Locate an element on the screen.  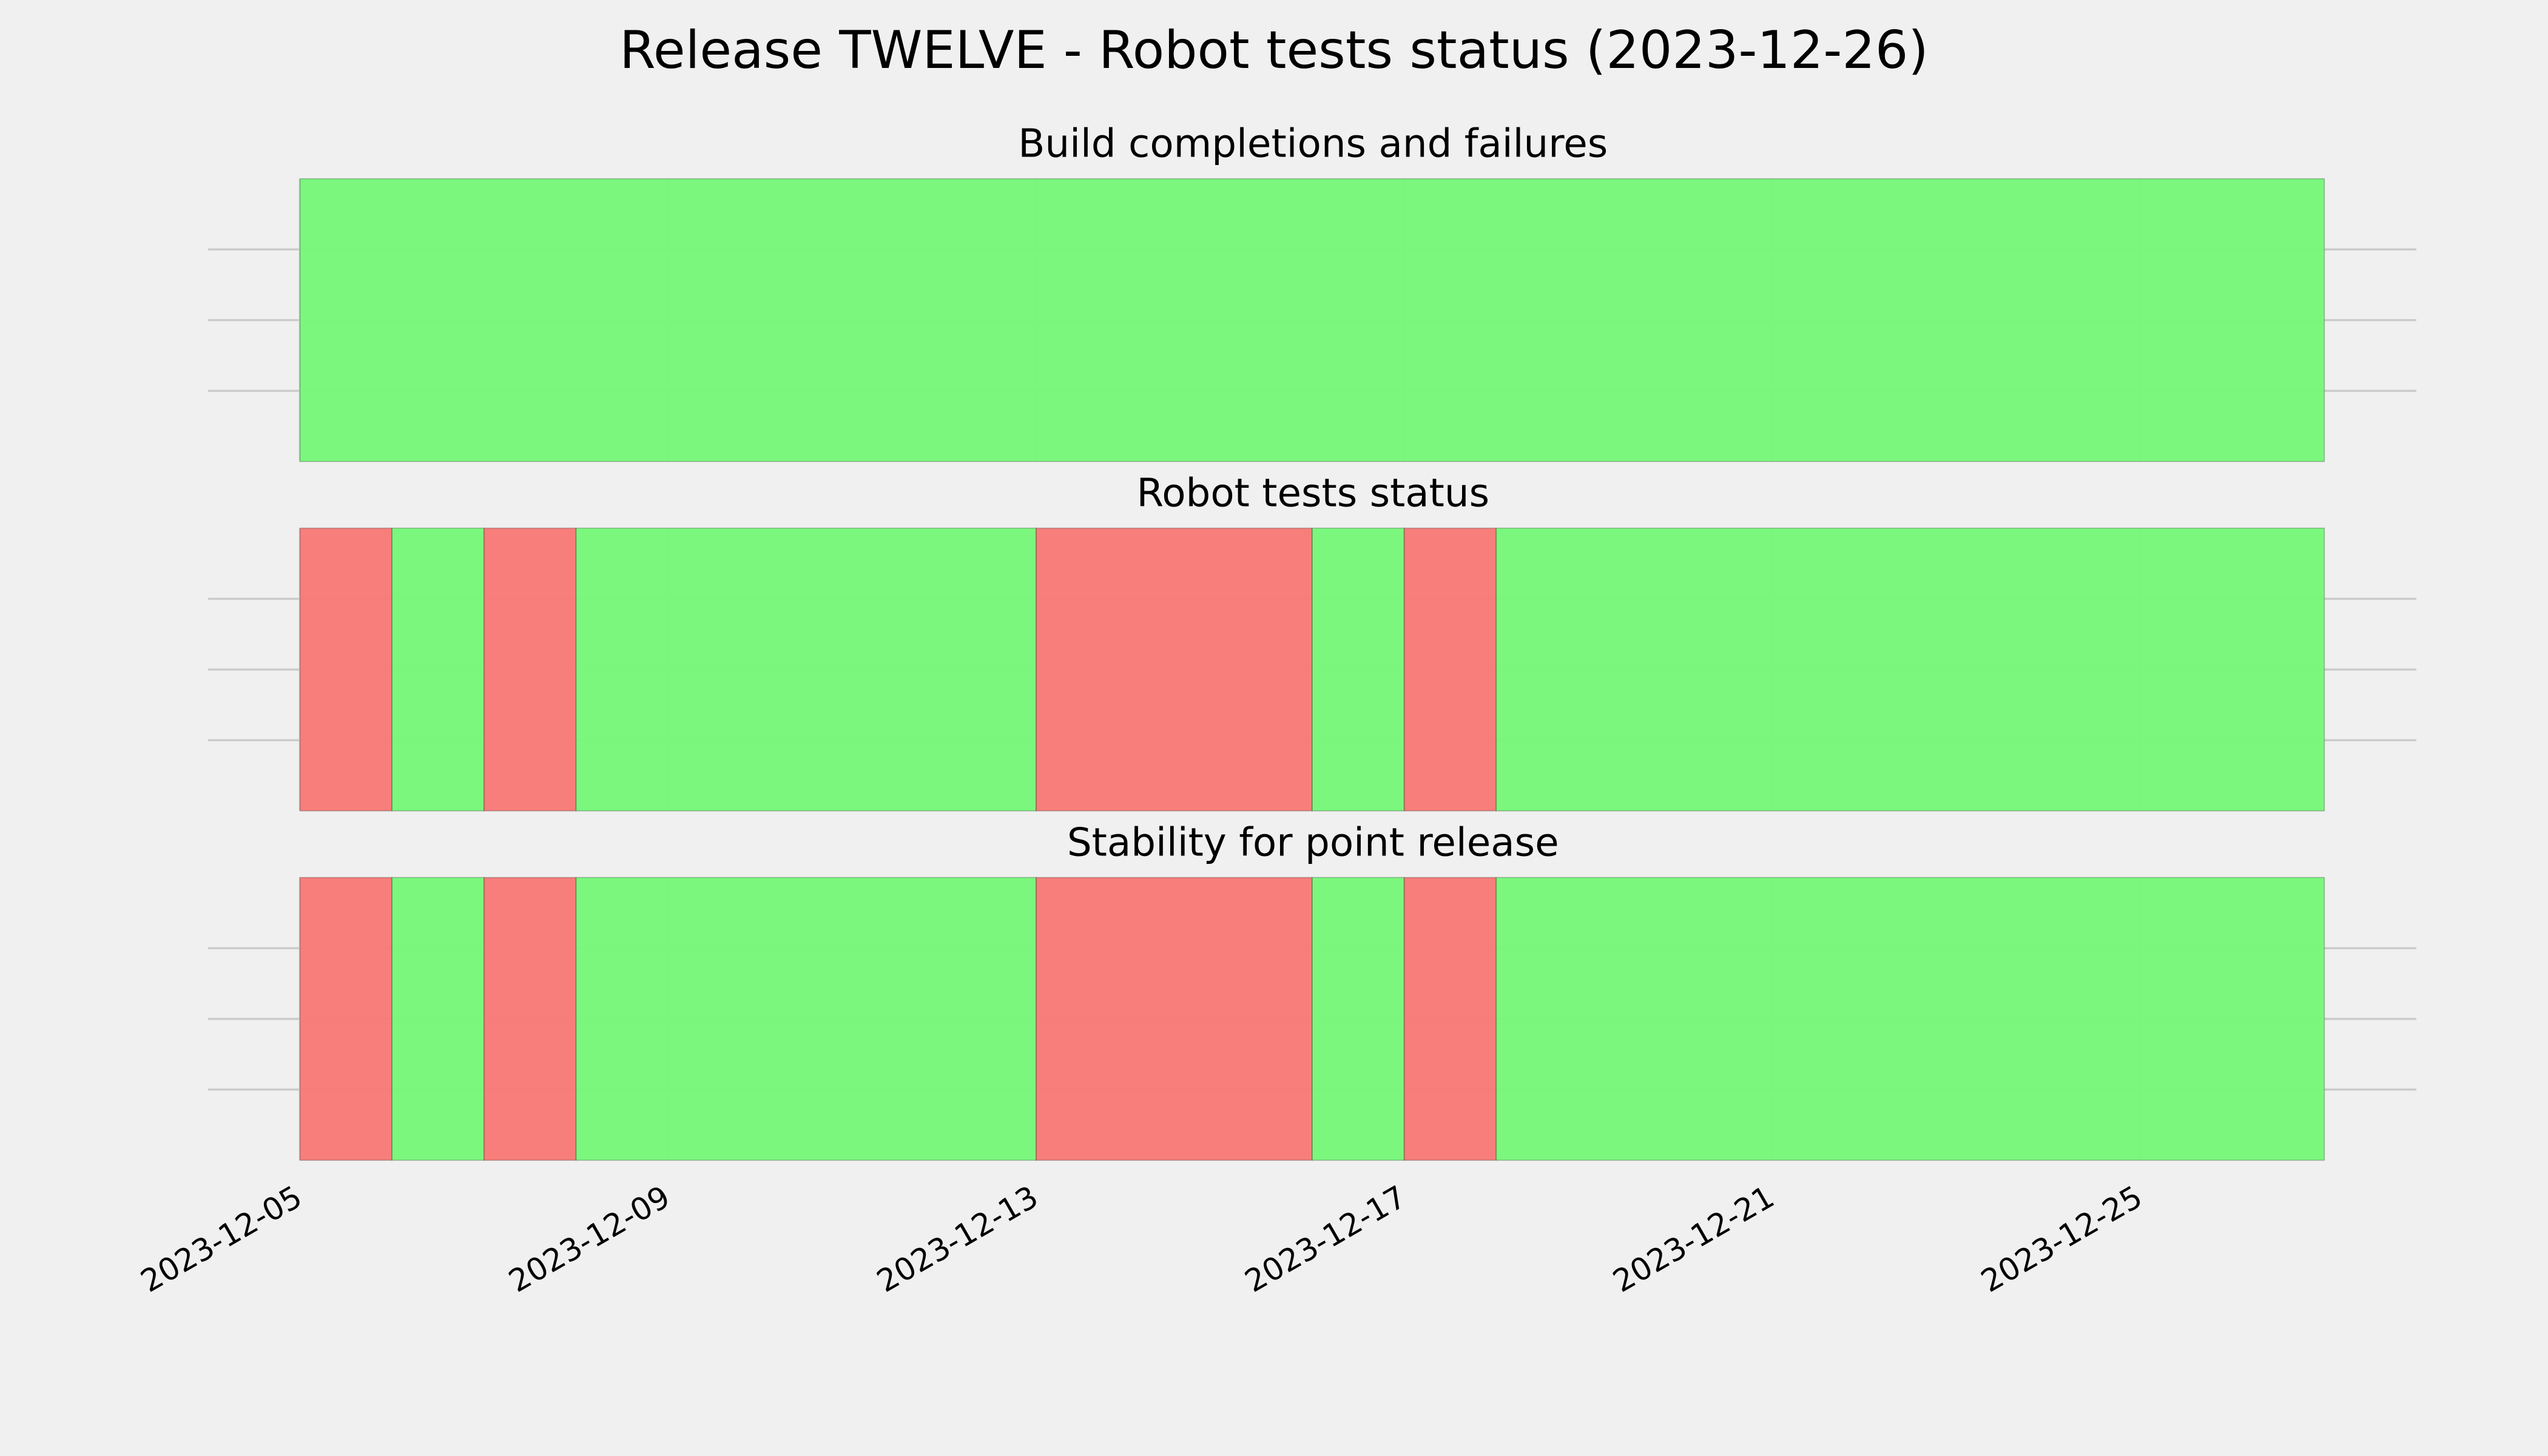
subplot-title: Build completions and failures is located at coordinates (1313, 144).